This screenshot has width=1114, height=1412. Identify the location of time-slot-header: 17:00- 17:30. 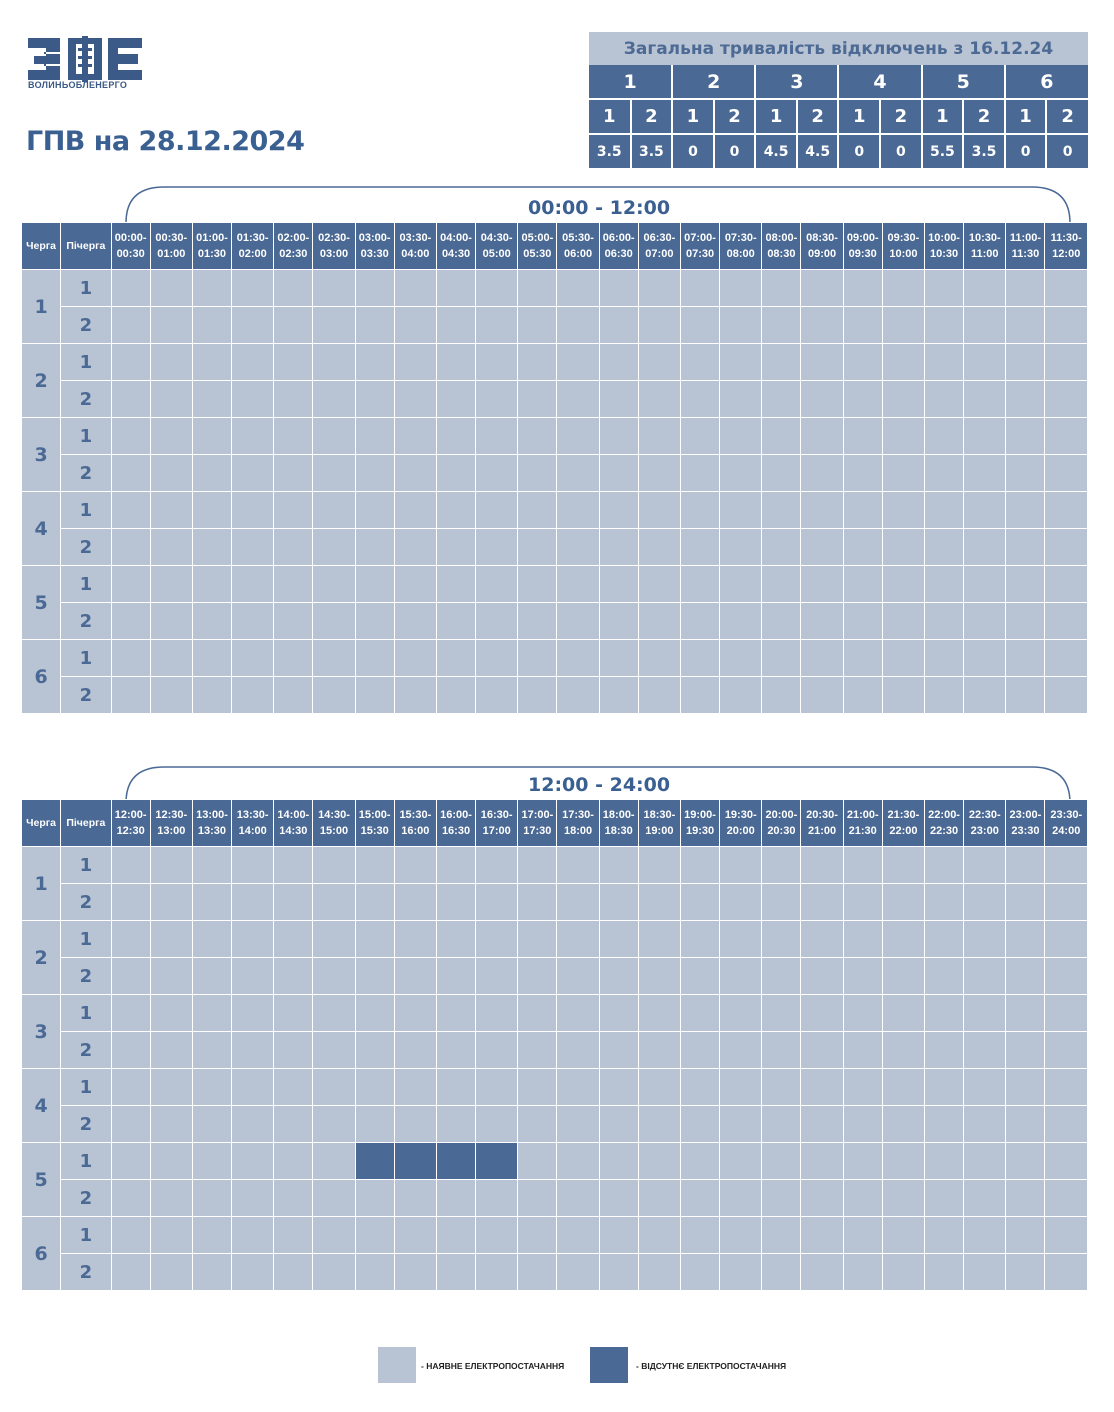
(537, 823).